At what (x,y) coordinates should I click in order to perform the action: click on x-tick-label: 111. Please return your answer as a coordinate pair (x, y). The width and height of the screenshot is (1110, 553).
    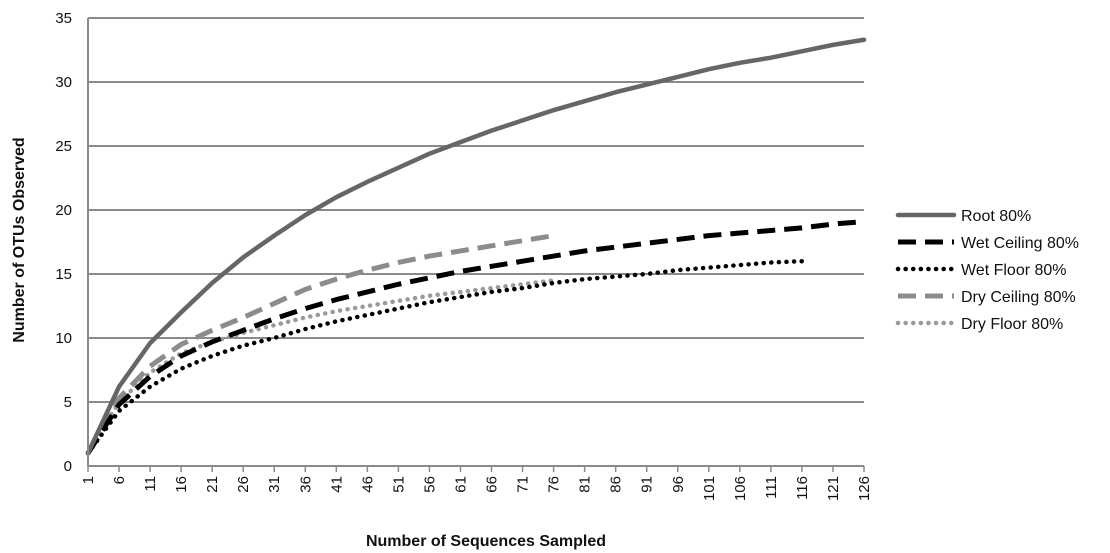
    Looking at the image, I should click on (771, 487).